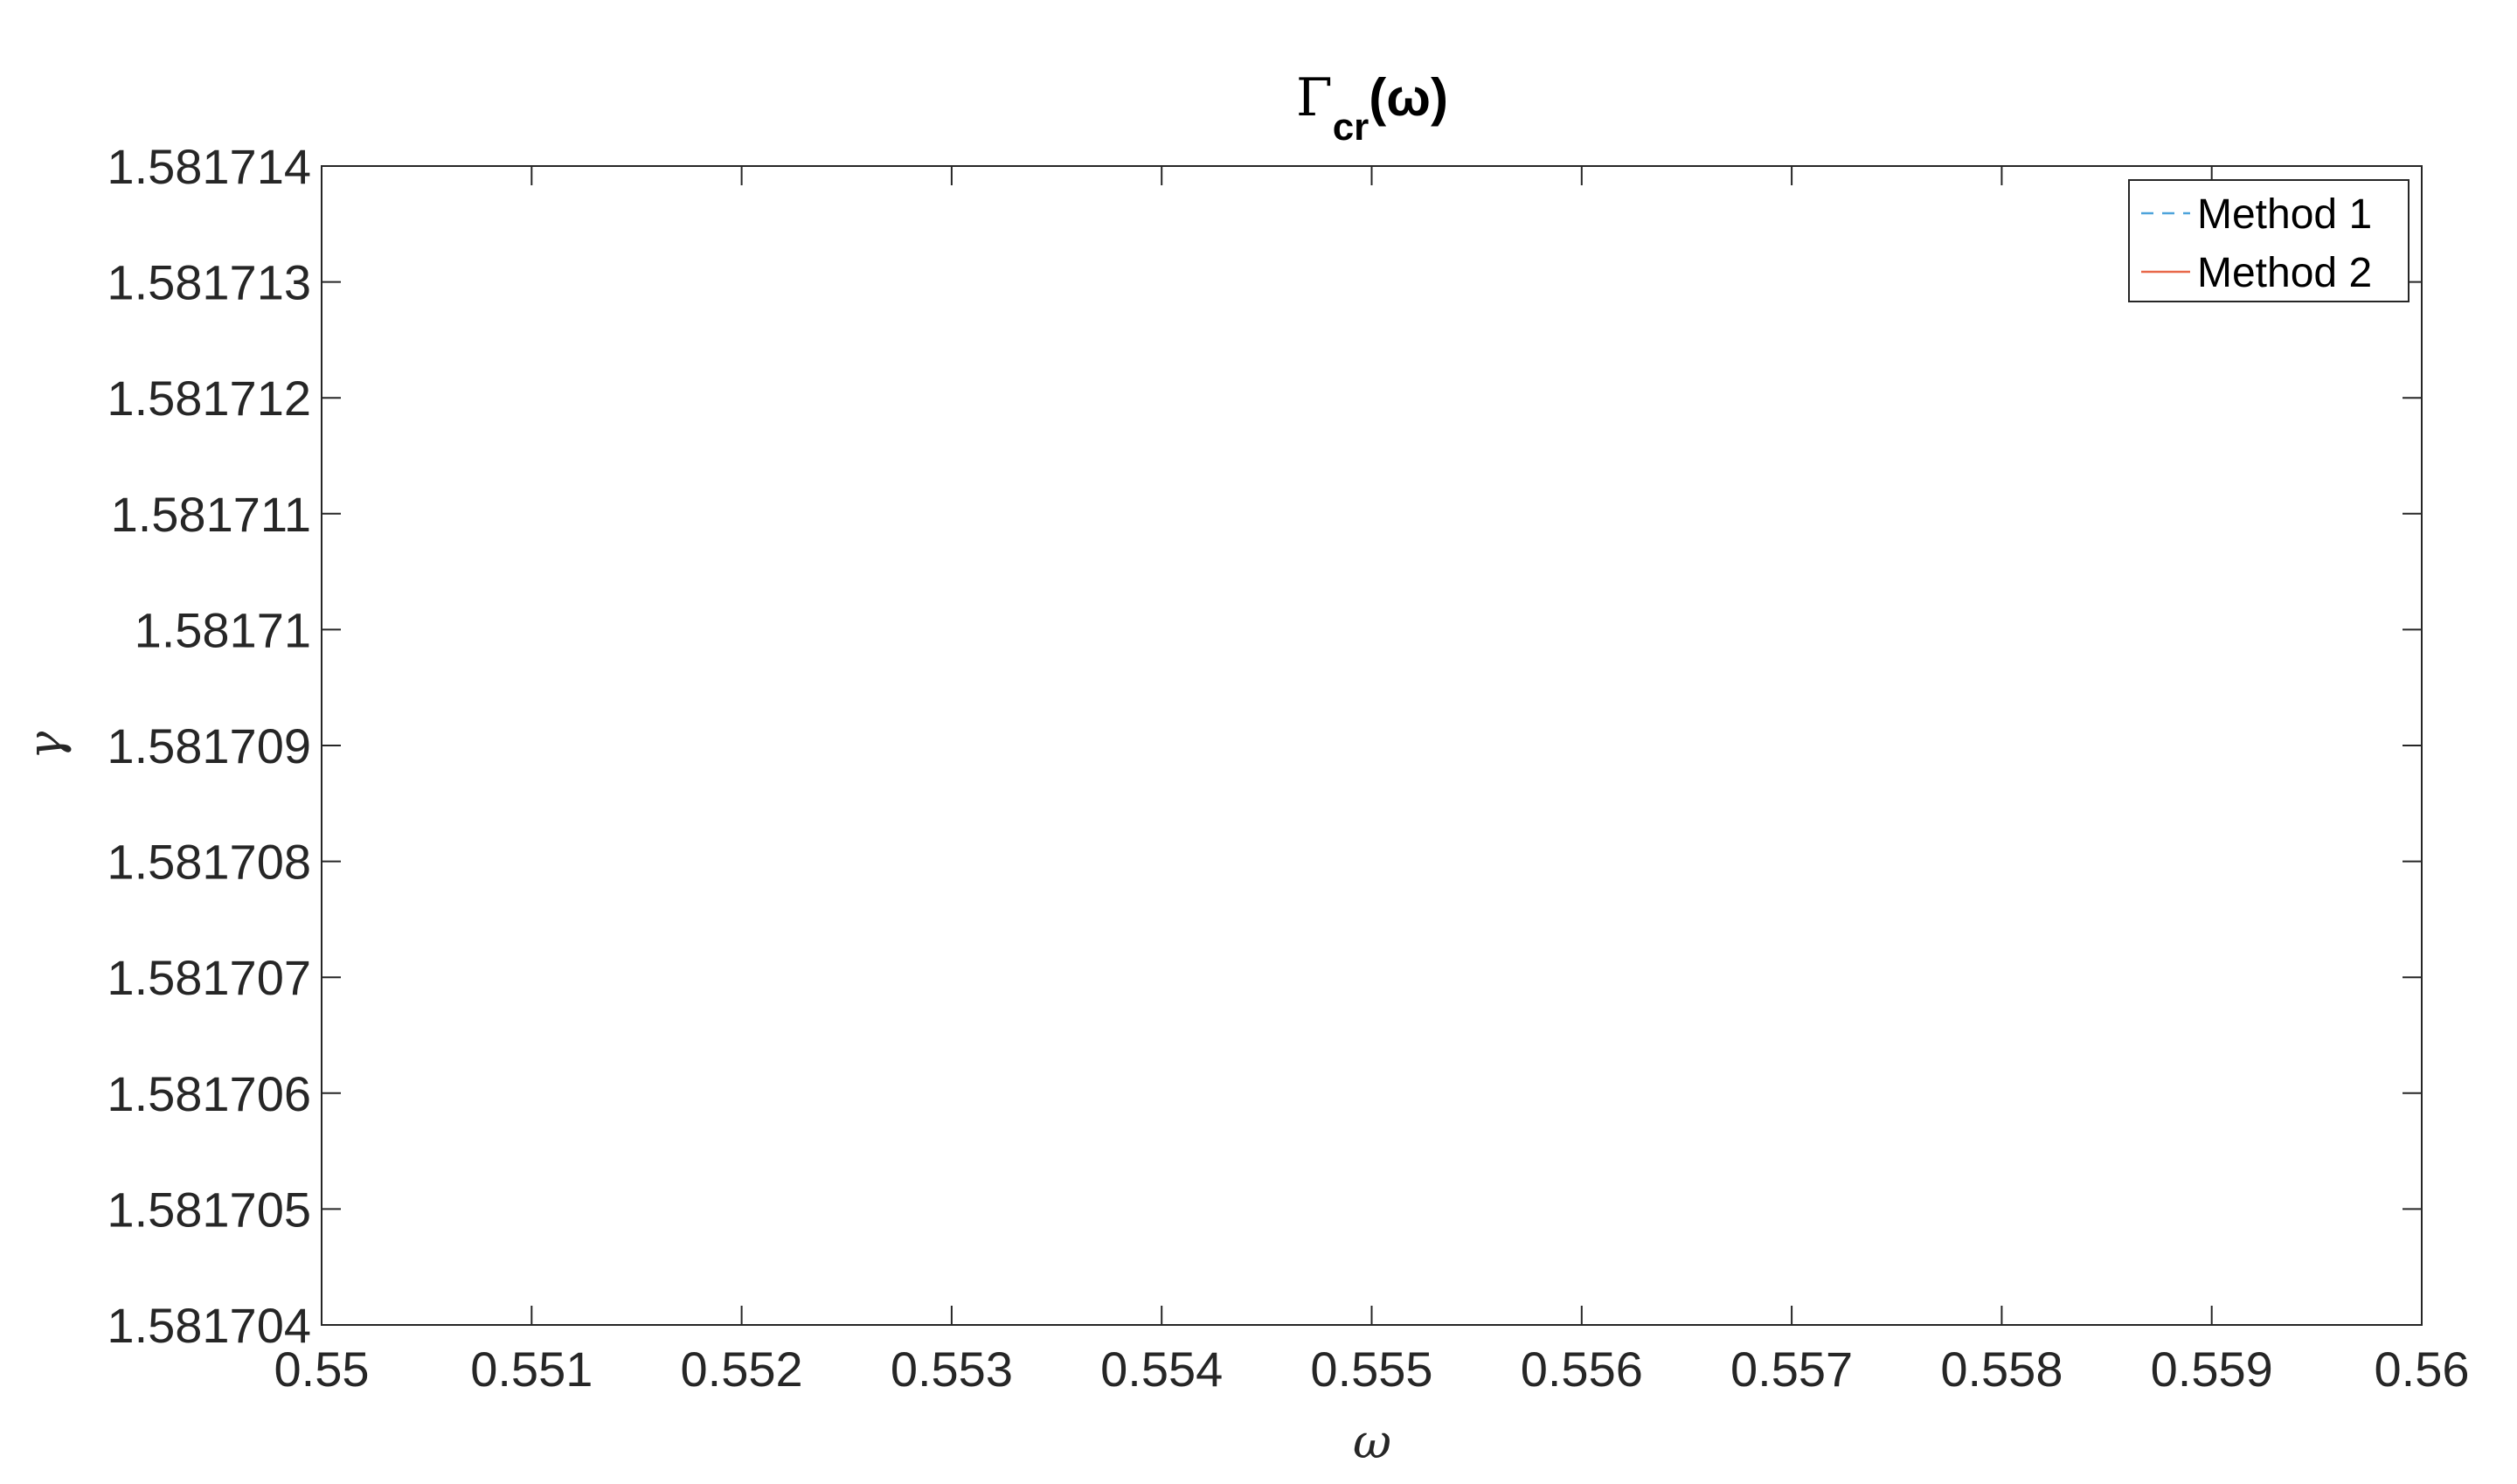  I want to click on y-tick-label: 1.581708, so click(209, 862).